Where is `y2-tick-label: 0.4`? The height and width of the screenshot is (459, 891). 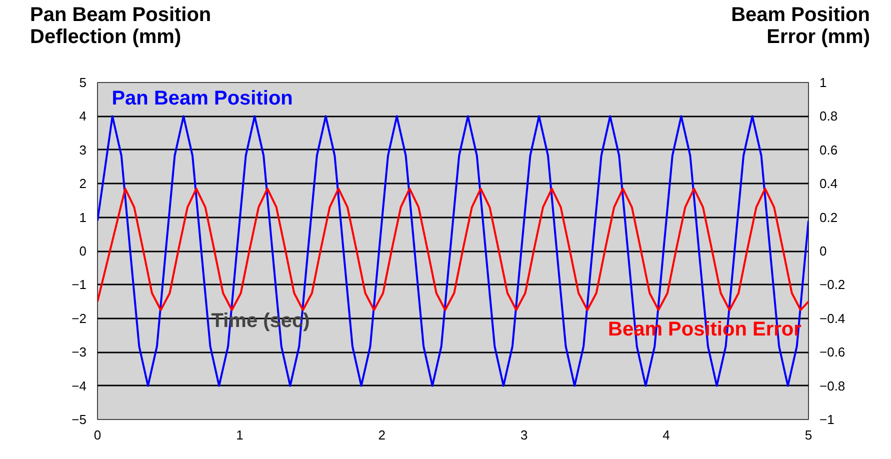
y2-tick-label: 0.4 is located at coordinates (829, 184).